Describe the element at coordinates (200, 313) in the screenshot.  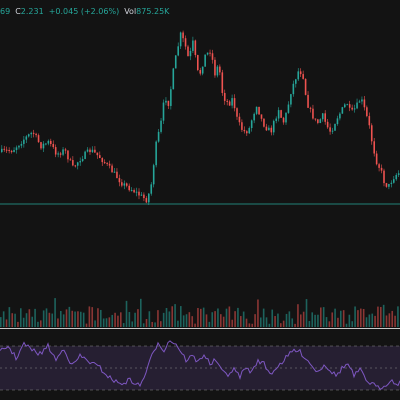
I see `volume-pane` at that location.